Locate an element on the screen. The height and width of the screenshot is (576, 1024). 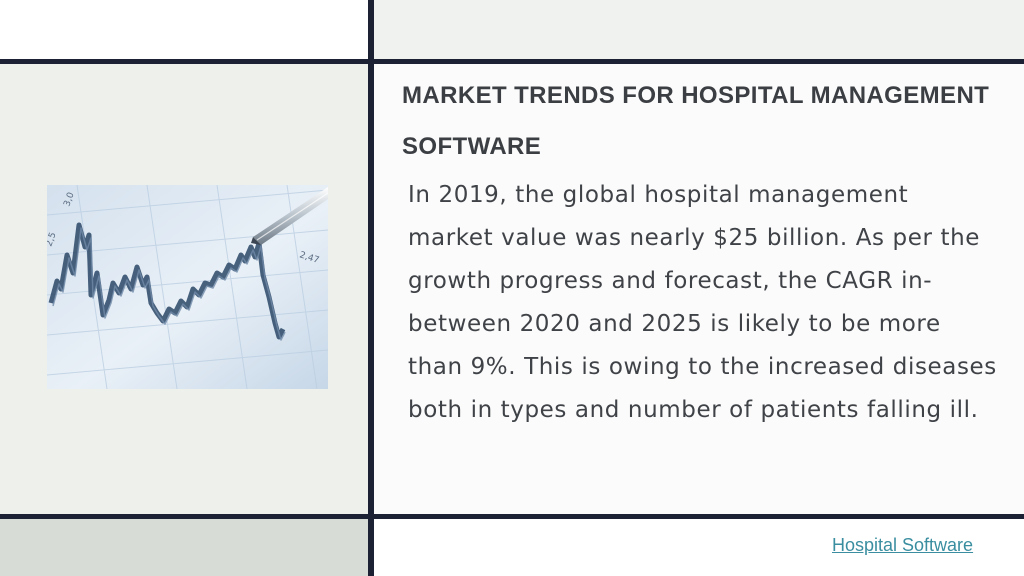
image-label-25: 2,5 is located at coordinates (53, 239).